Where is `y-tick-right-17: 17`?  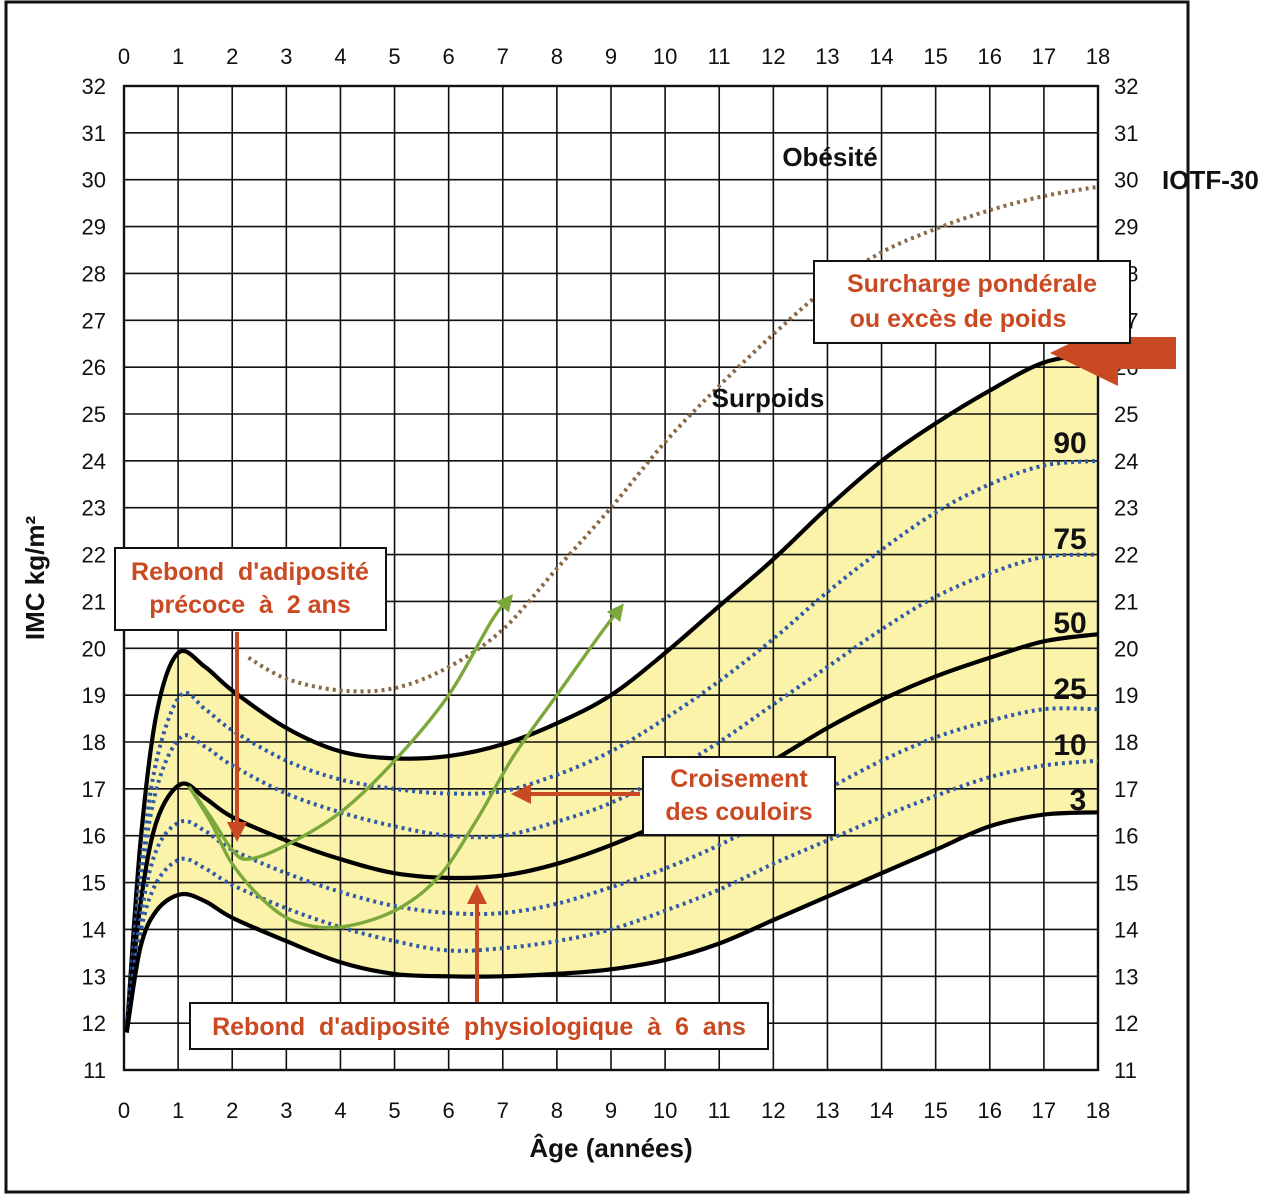
y-tick-right-17: 17 is located at coordinates (1126, 789).